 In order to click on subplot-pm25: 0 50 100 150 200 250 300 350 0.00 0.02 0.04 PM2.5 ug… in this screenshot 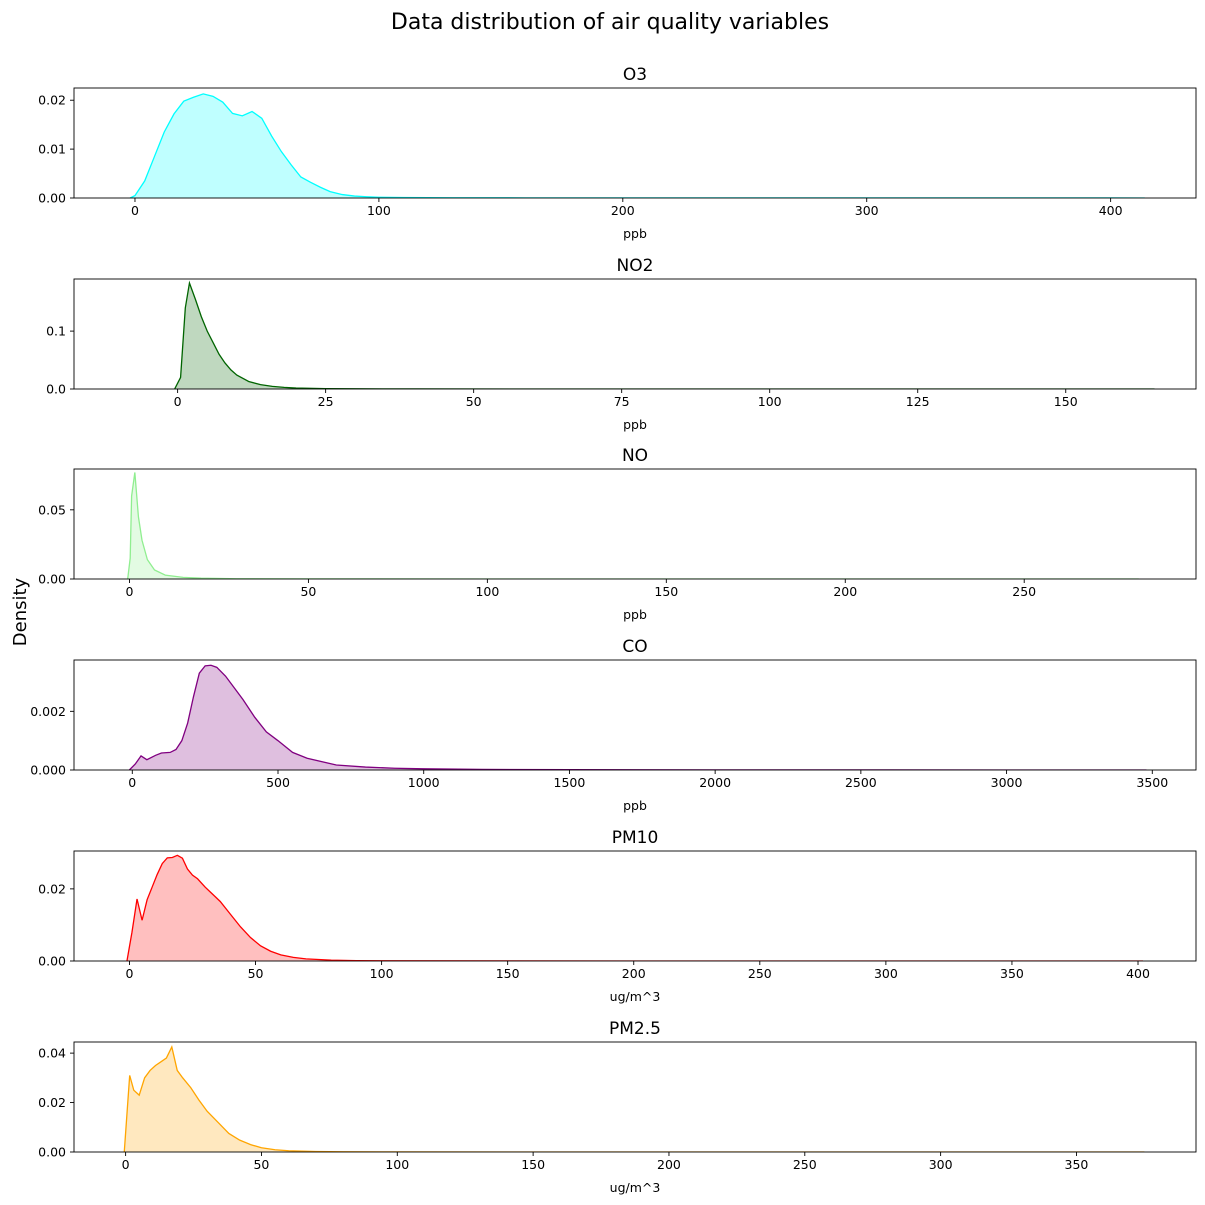, I will do `click(617, 1107)`.